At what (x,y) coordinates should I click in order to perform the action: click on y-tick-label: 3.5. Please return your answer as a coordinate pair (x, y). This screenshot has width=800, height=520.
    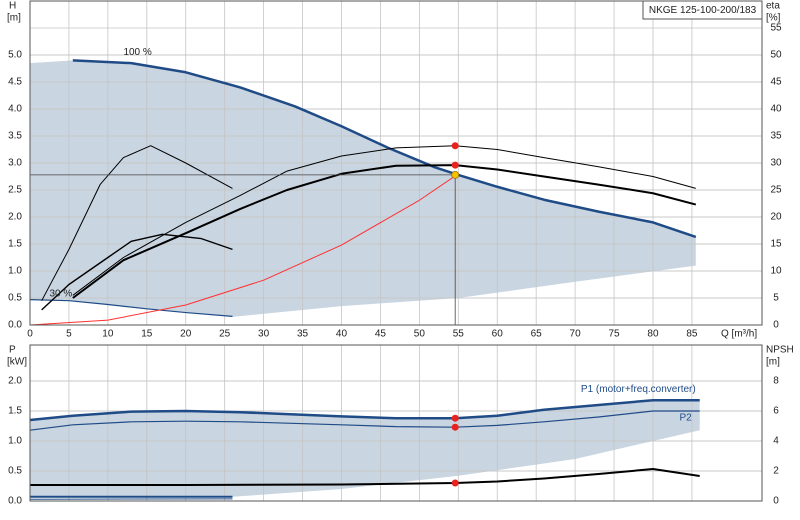
    Looking at the image, I should click on (15, 136).